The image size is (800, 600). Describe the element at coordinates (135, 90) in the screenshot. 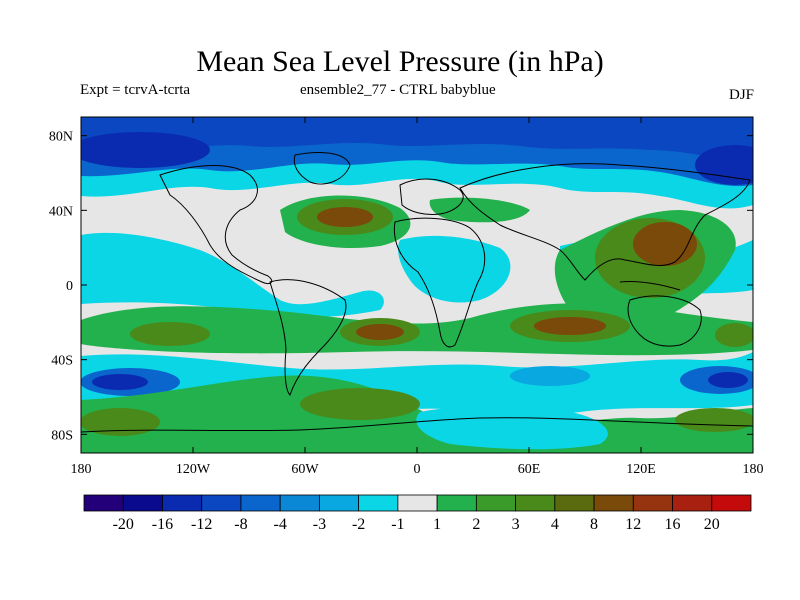

I see `experiment-label: Expt = tcrvA-tcrta` at that location.